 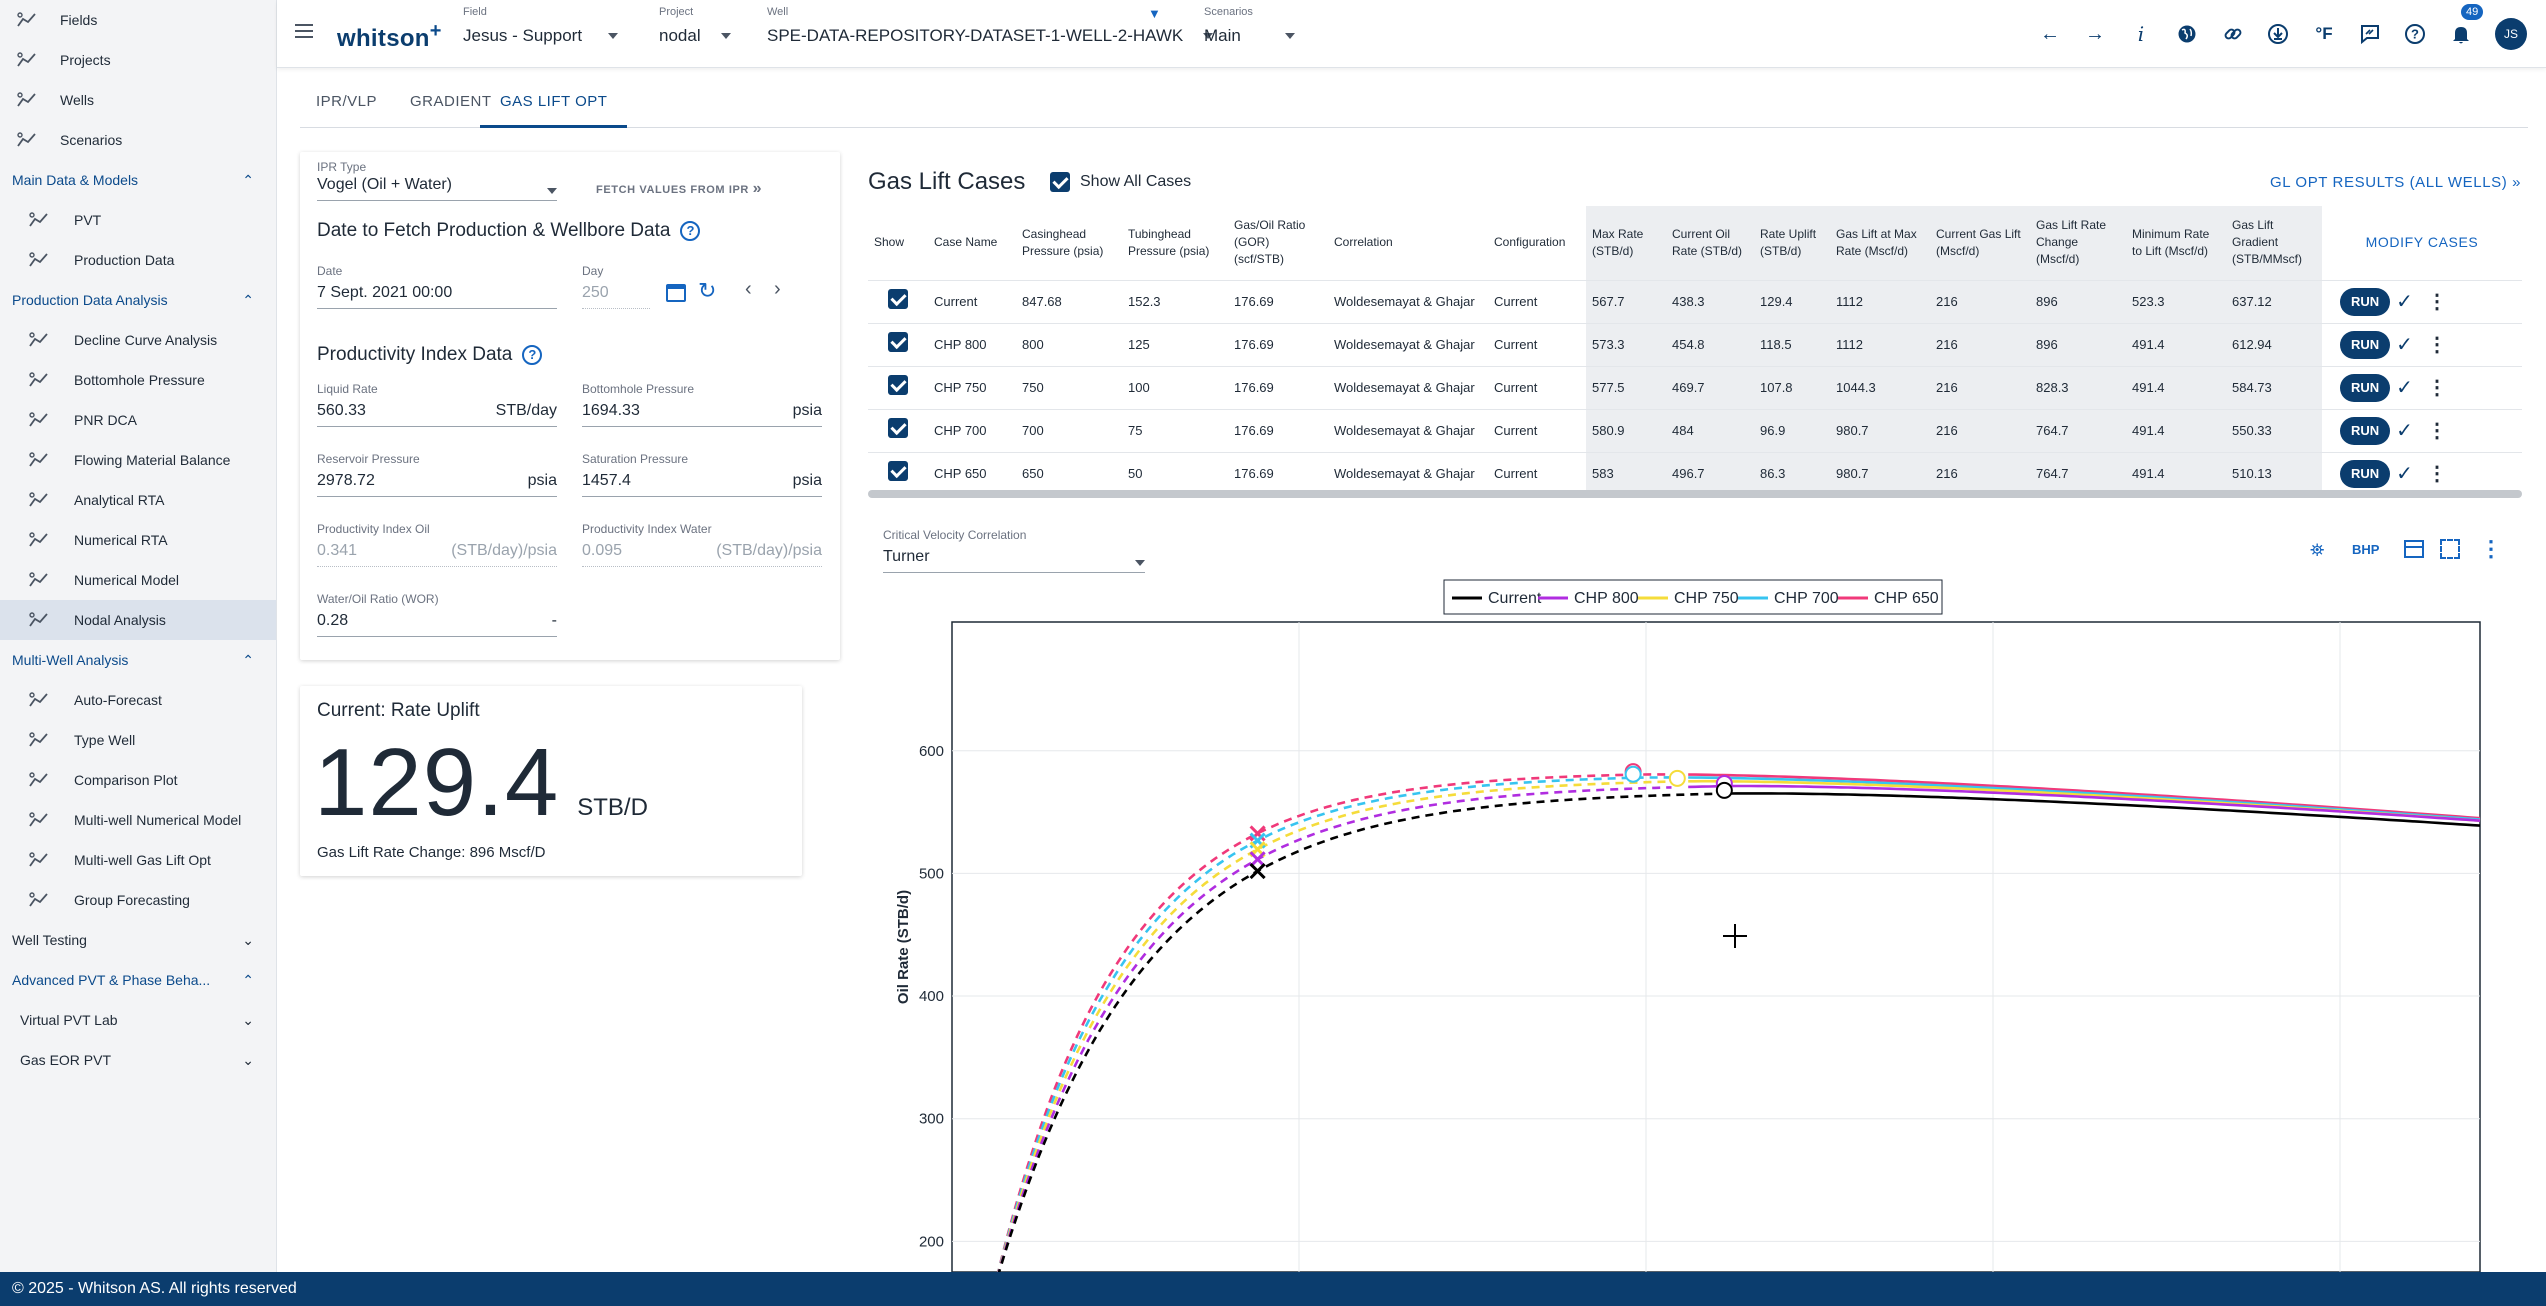 What do you see at coordinates (707, 290) in the screenshot?
I see `refresh-icon: ↻` at bounding box center [707, 290].